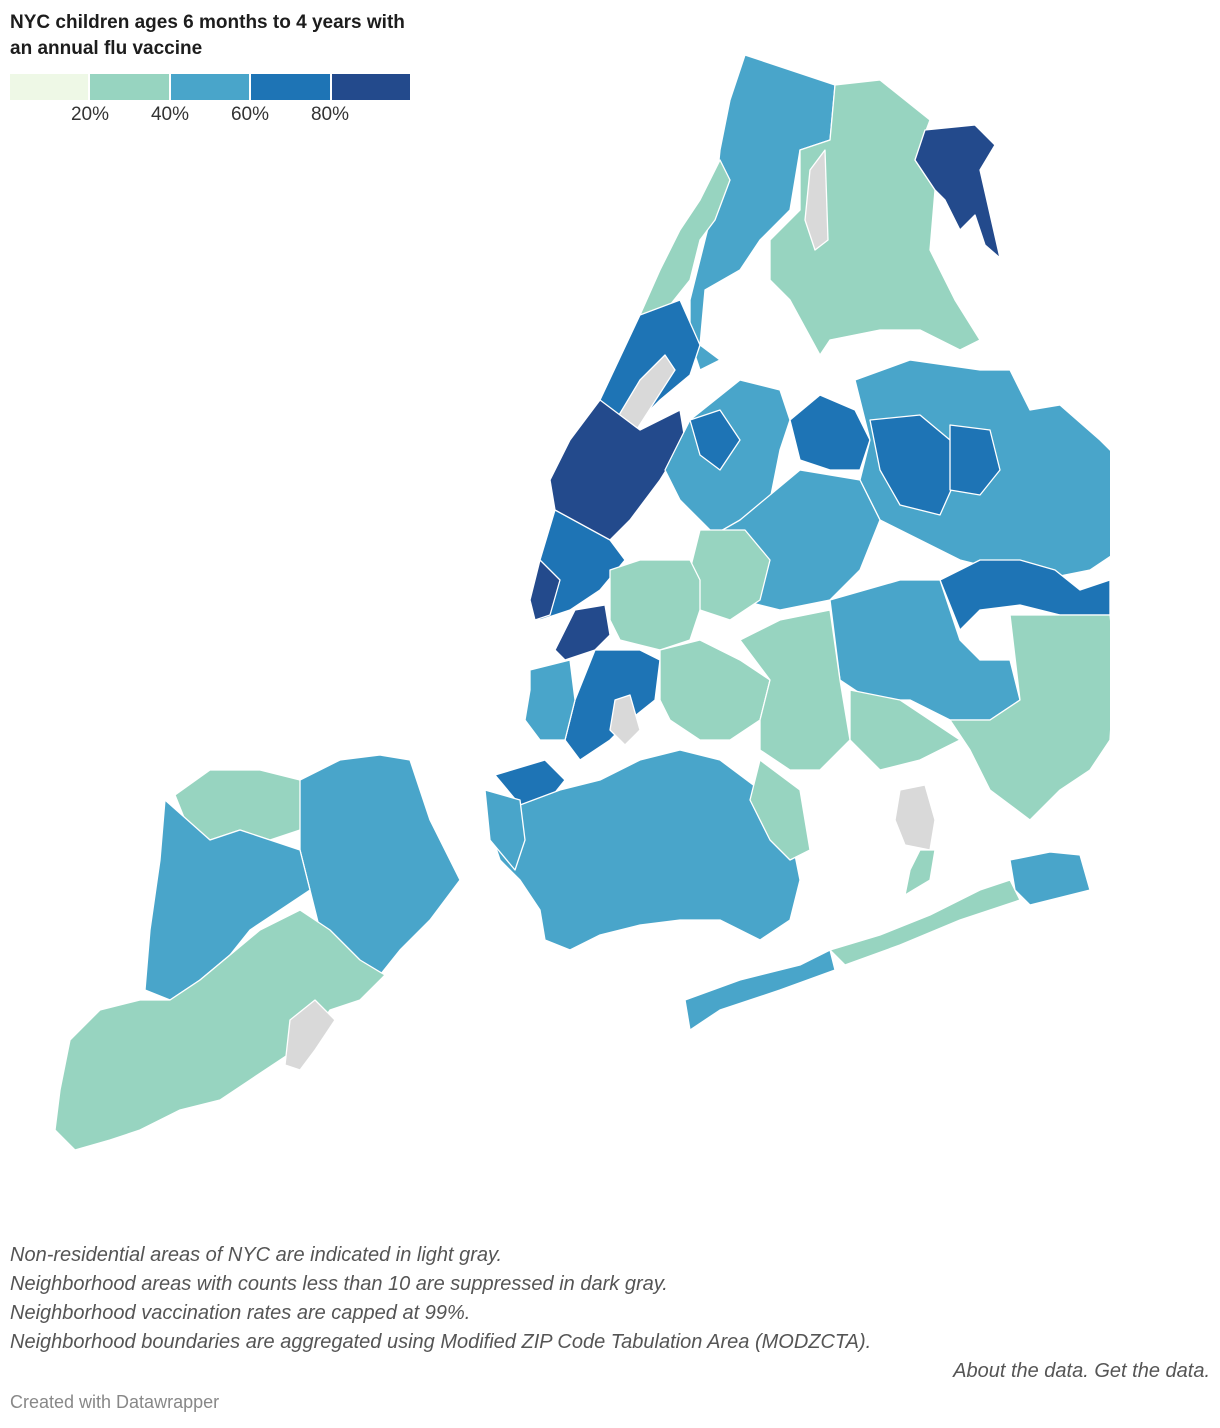 This screenshot has width=1220, height=1428. I want to click on region-queens-howard, so click(905, 730).